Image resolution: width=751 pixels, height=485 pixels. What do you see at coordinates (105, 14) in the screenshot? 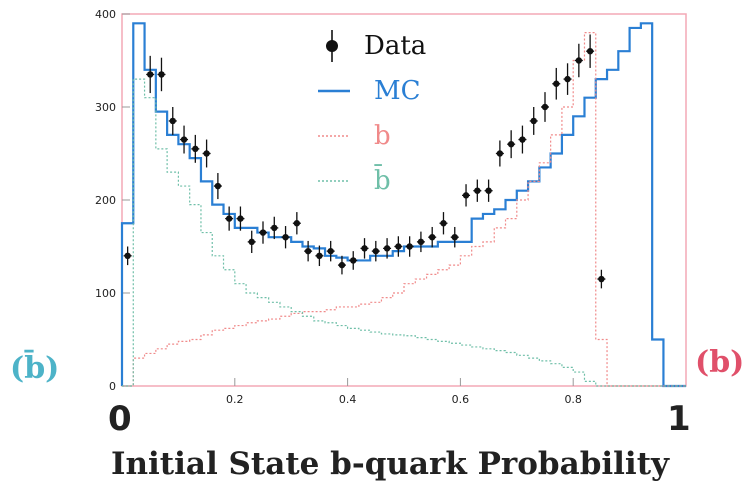
I see `y-tick-label: 400` at bounding box center [105, 14].